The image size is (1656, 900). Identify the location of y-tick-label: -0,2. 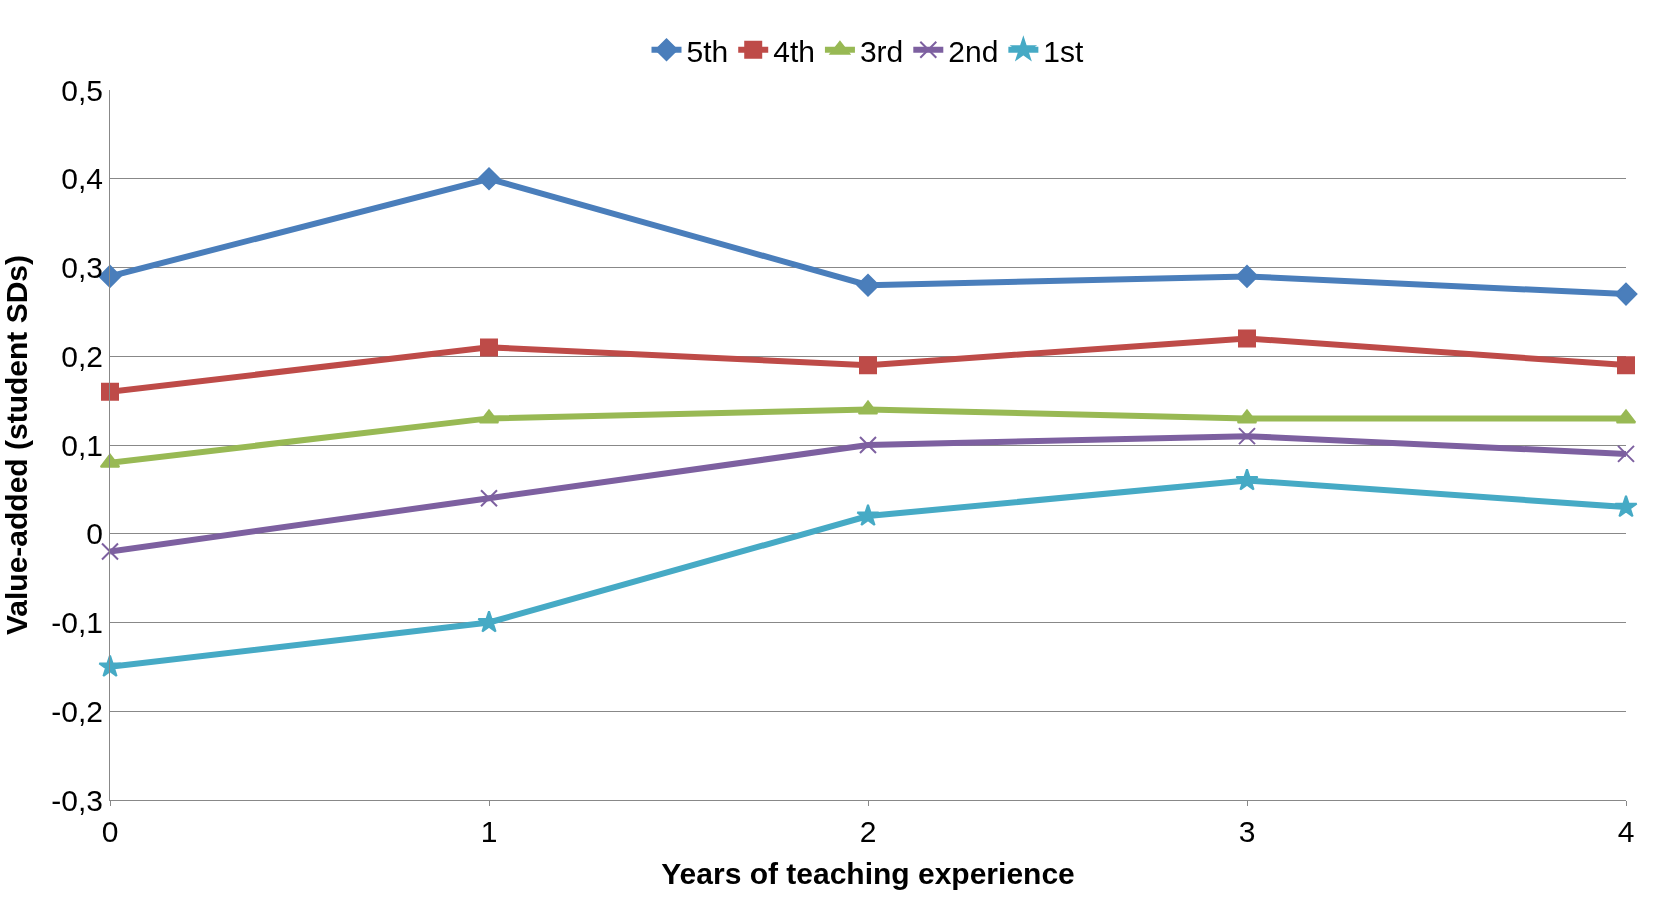
(77, 711).